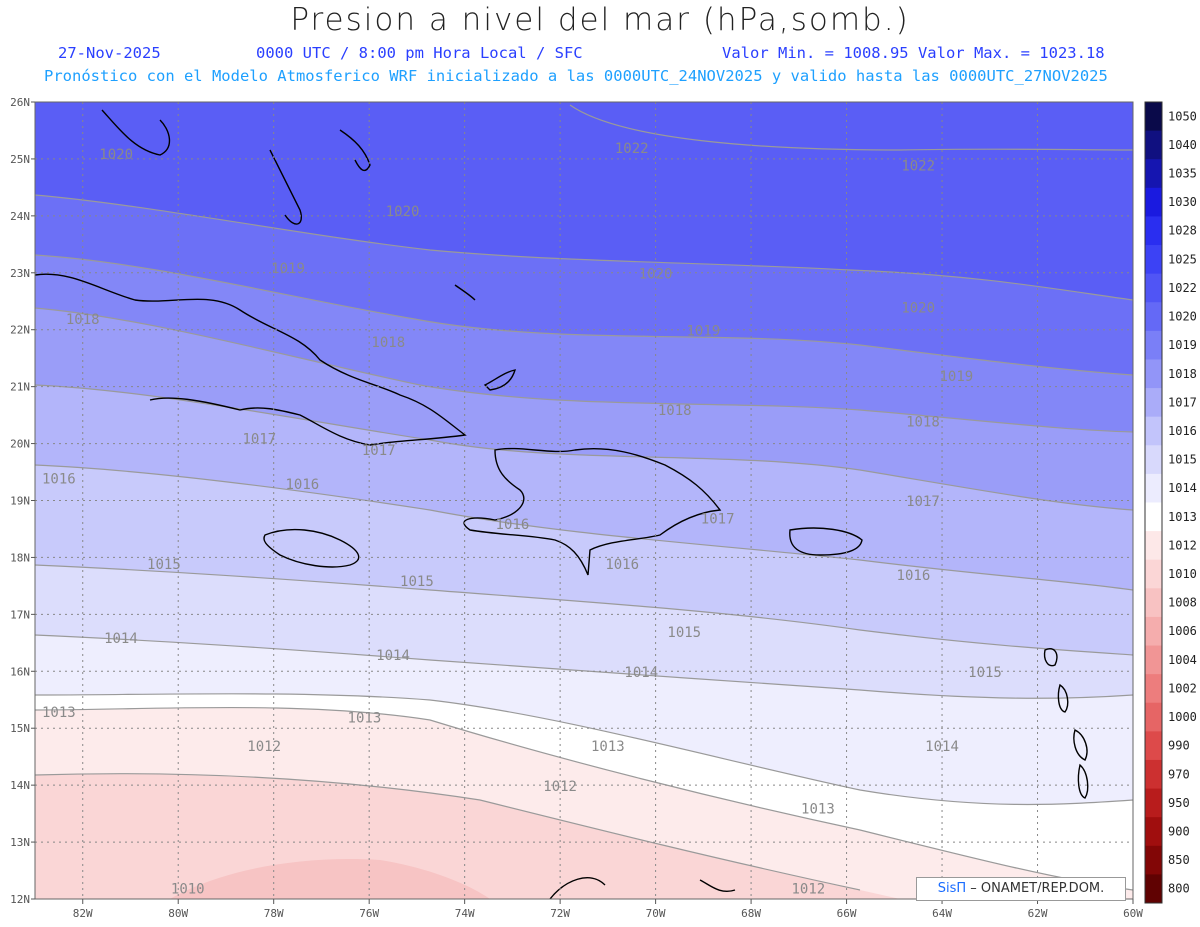 The image size is (1200, 927). I want to click on lon-tick-label: 74W, so click(465, 913).